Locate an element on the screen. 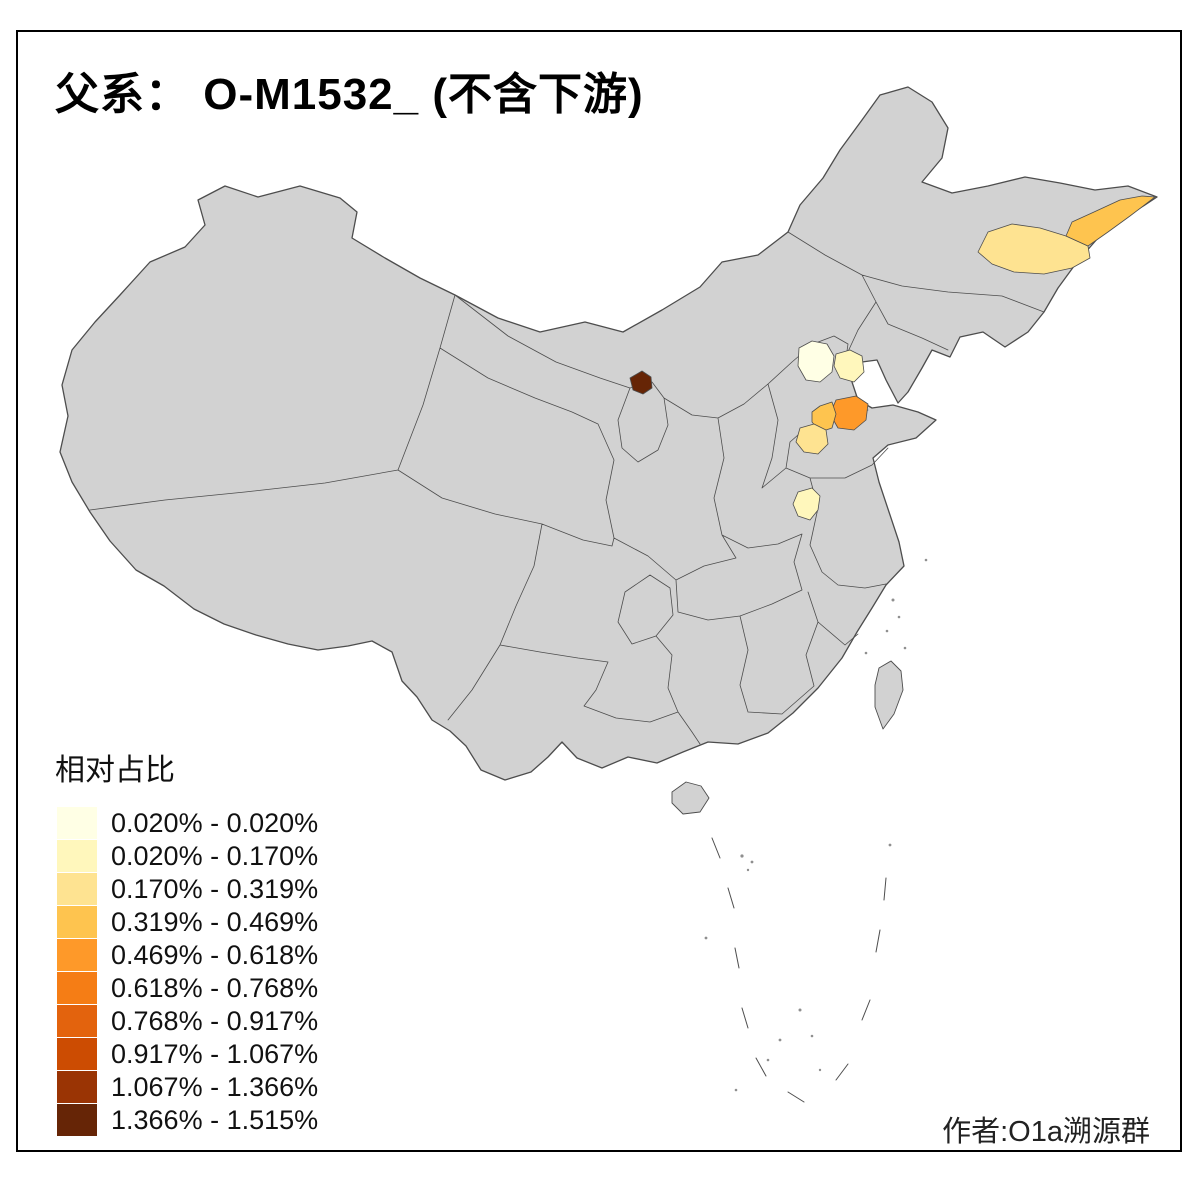  legend-item: 1.366% - 1.515% is located at coordinates (187, 1120).